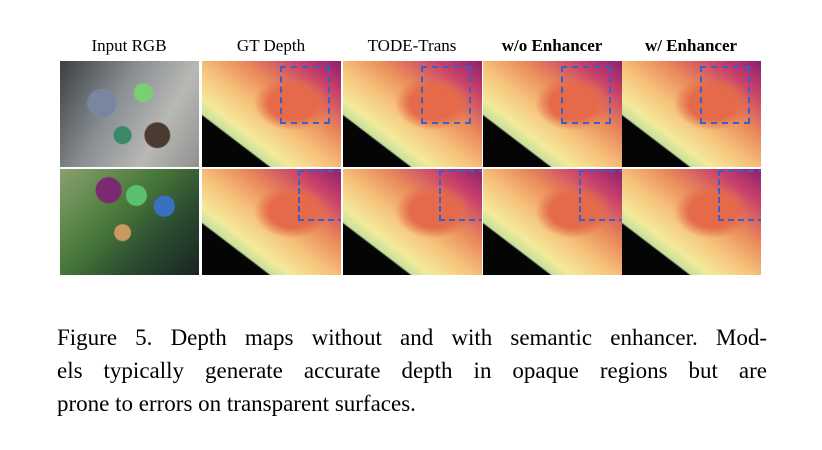 Image resolution: width=822 pixels, height=450 pixels. Describe the element at coordinates (412, 45) in the screenshot. I see `column-header: TODE-Trans` at that location.